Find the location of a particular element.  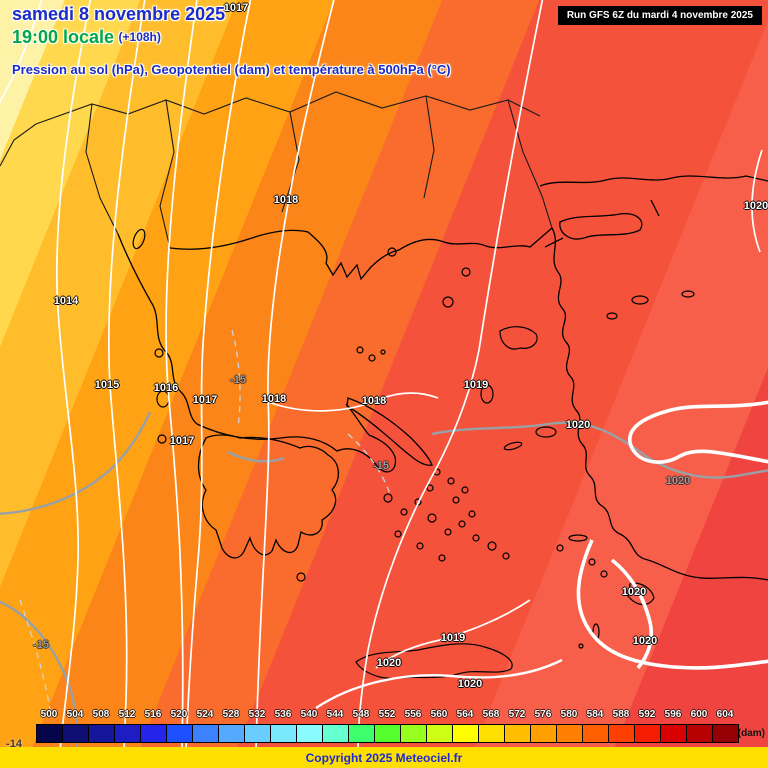

scale-tick-536: 536 is located at coordinates (283, 714).